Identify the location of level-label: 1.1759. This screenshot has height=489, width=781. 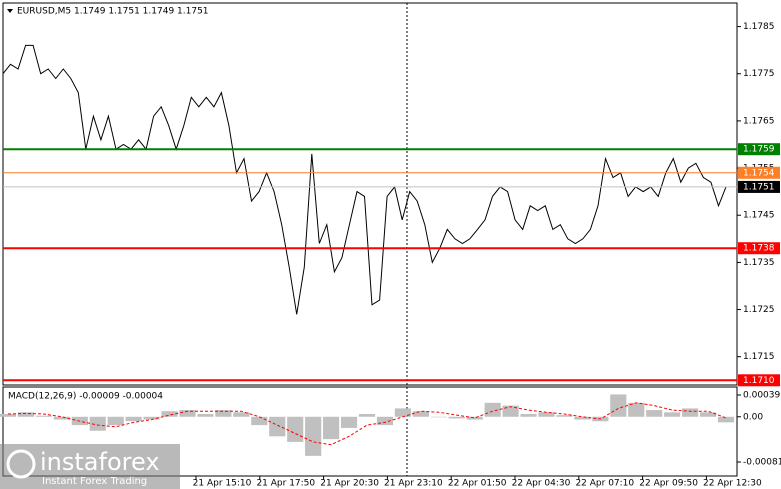
(759, 150).